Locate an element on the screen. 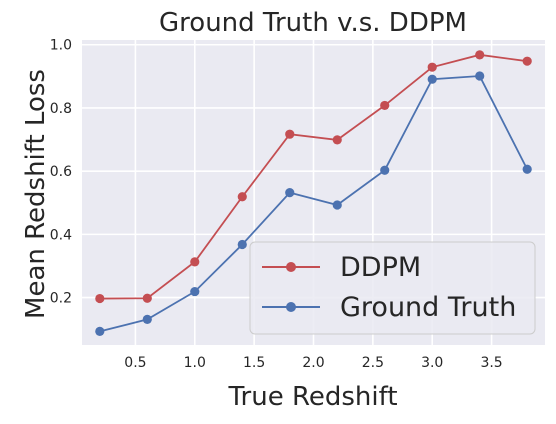  y-tick-label: 0.8 is located at coordinates (61, 109).